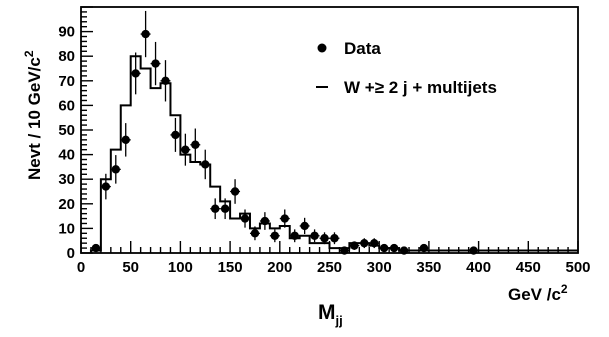 Image resolution: width=609 pixels, height=337 pixels. What do you see at coordinates (329, 267) in the screenshot?
I see `x-tick-label: 250` at bounding box center [329, 267].